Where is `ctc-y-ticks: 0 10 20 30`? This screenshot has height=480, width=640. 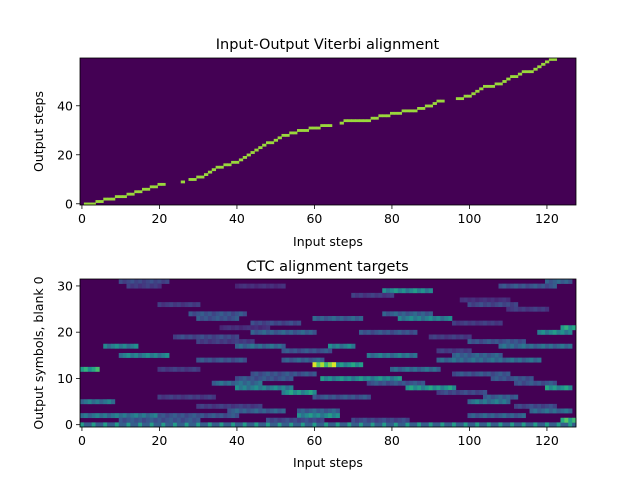 ctc-y-ticks: 0 10 20 30 is located at coordinates (68, 355).